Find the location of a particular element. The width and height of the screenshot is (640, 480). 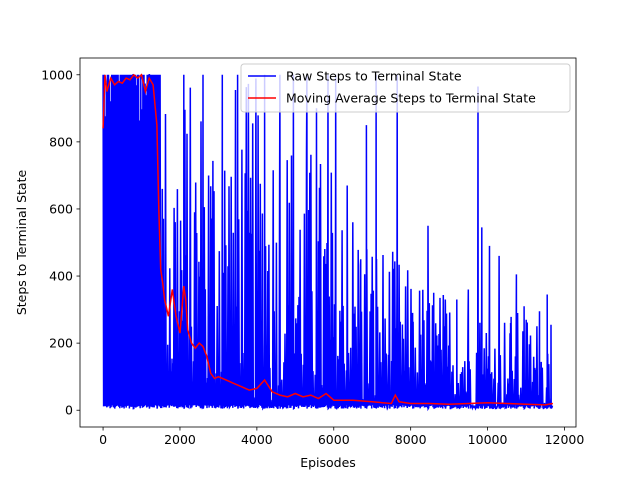

y-axis-ticks: 0 200 400 600 800 1000 is located at coordinates (60, 242).